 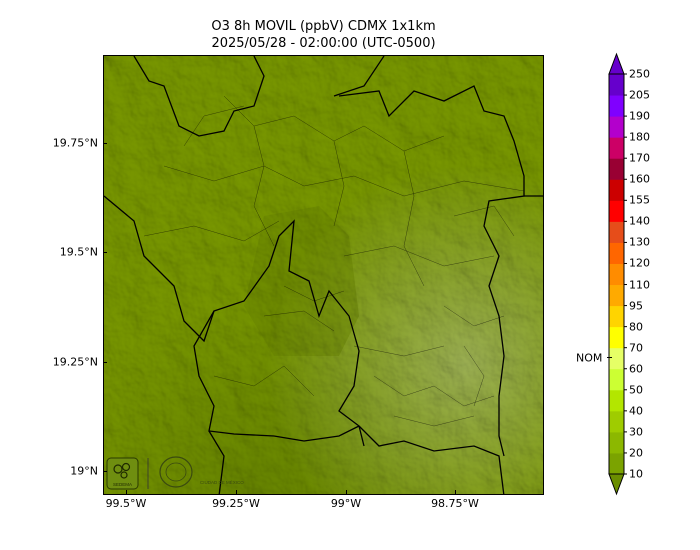 What do you see at coordinates (639, 200) in the screenshot?
I see `colorbar-tick-label: 155` at bounding box center [639, 200].